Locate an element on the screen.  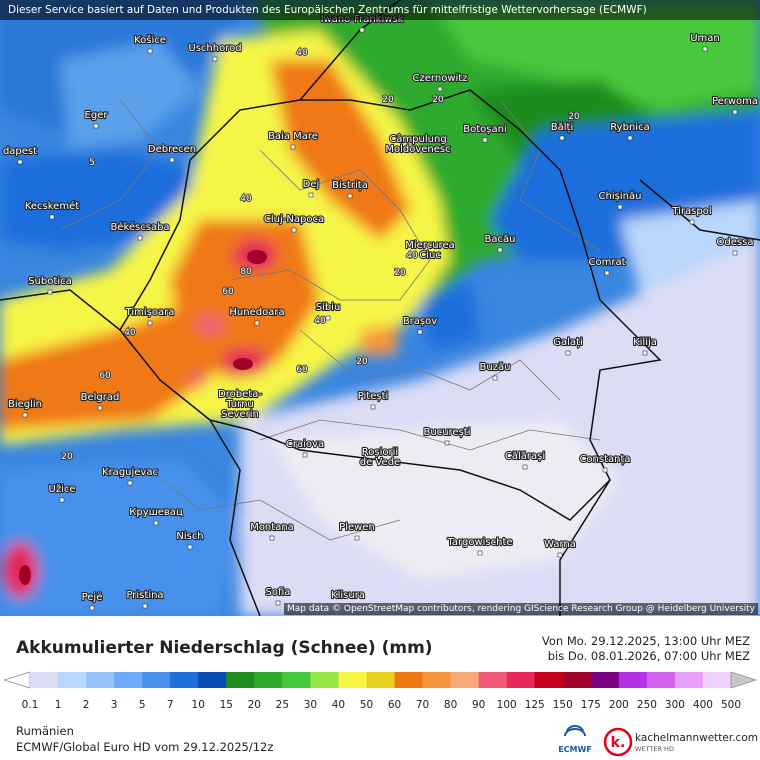
city-label: Pristina is located at coordinates (144, 595).